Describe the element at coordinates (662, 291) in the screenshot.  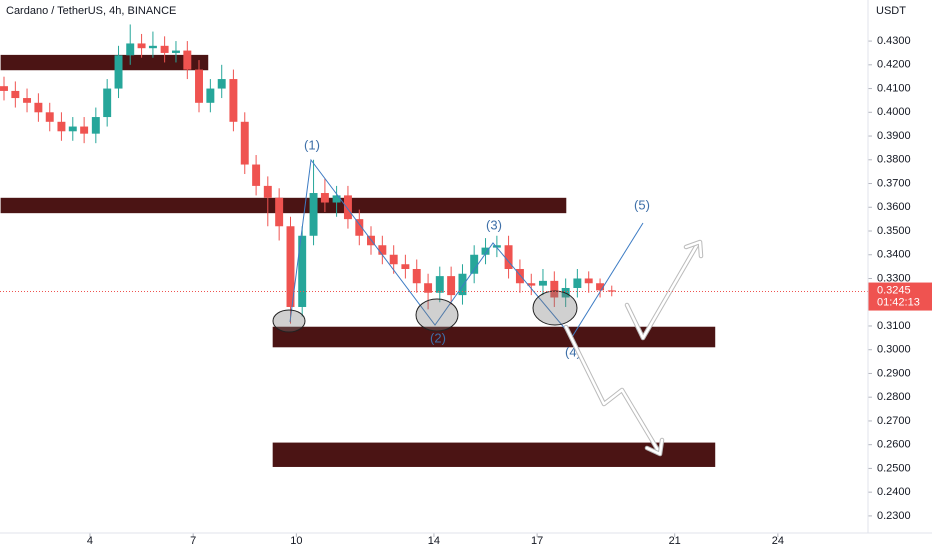
I see `arrow-up` at that location.